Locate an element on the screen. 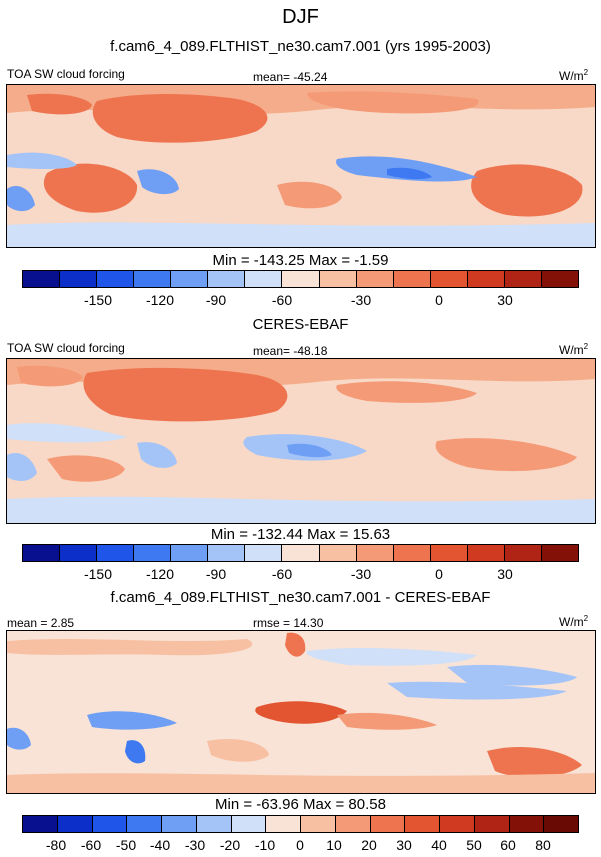 This screenshot has height=857, width=601. panel1-itcz-atl is located at coordinates (42, 160).